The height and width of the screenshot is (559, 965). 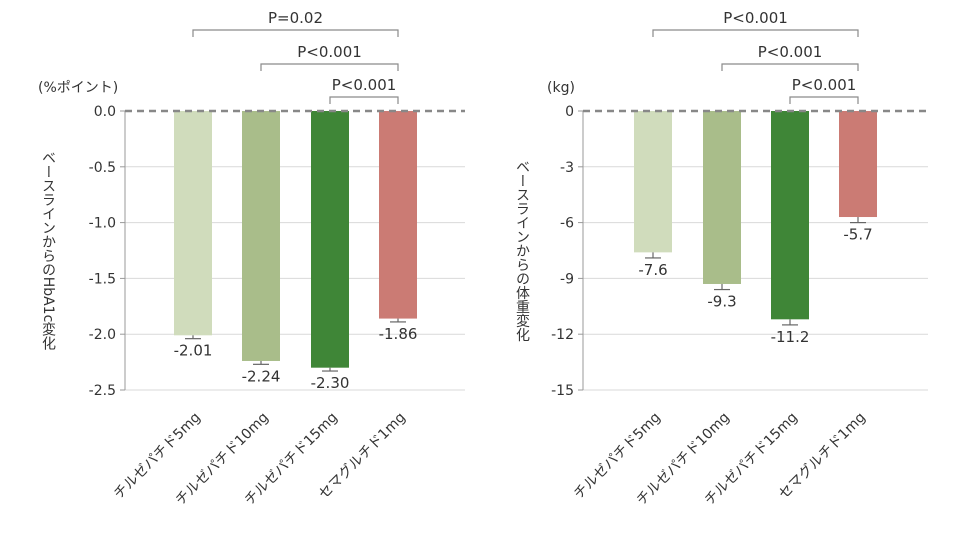 I want to click on y-tick-label: -3, so click(x=567, y=168).